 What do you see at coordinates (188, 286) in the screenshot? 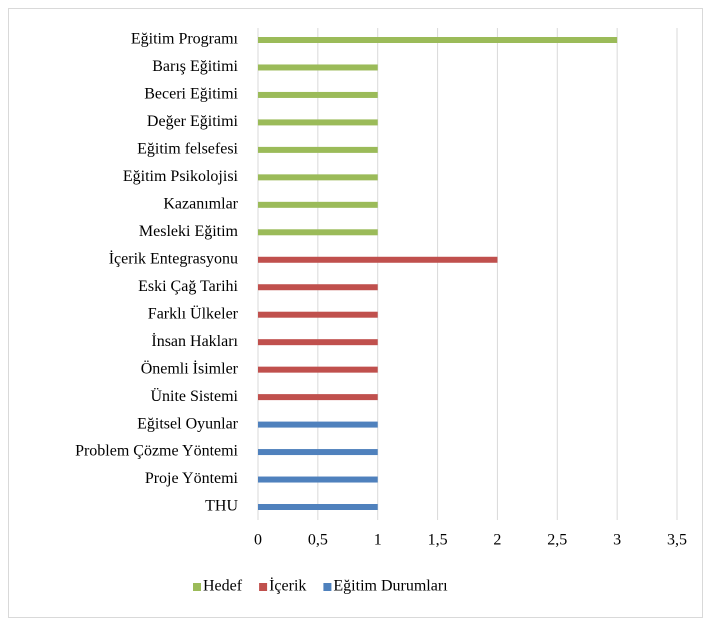
I see `y-tick-label: Eski Çağ Tarihi` at bounding box center [188, 286].